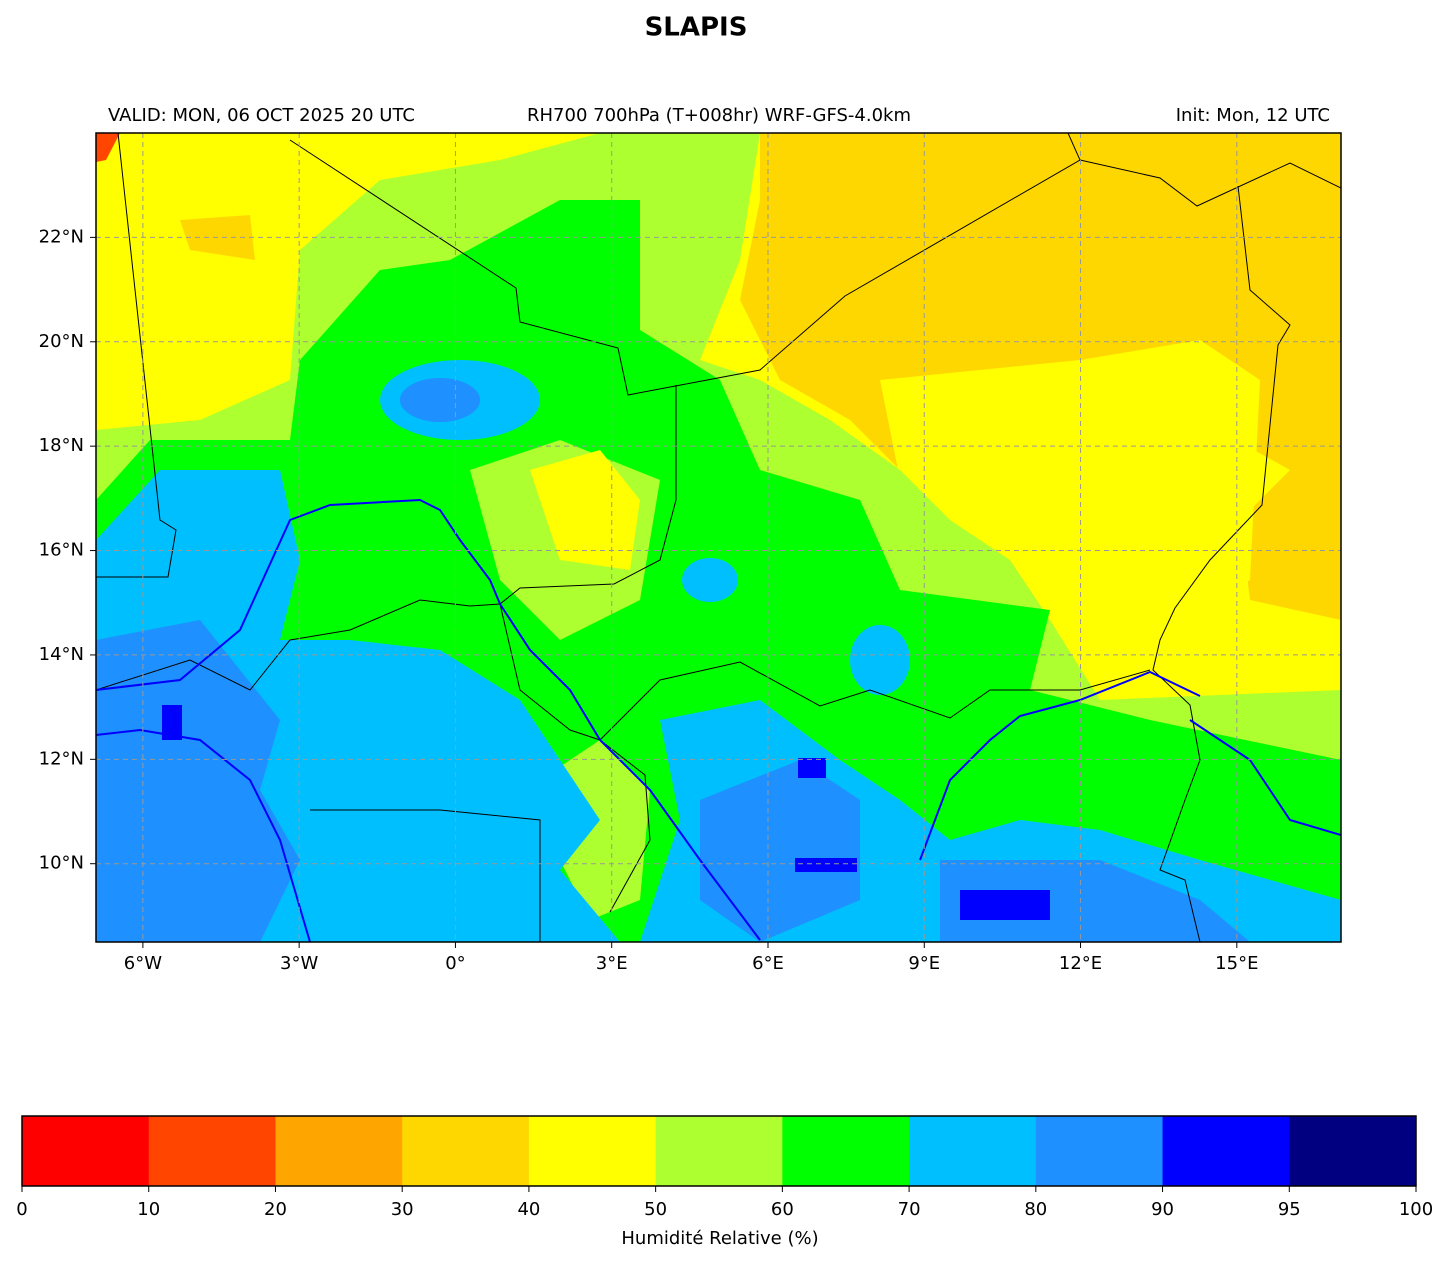  Describe the element at coordinates (148, 1209) in the screenshot. I see `colorbar-tick-label: 10` at that location.